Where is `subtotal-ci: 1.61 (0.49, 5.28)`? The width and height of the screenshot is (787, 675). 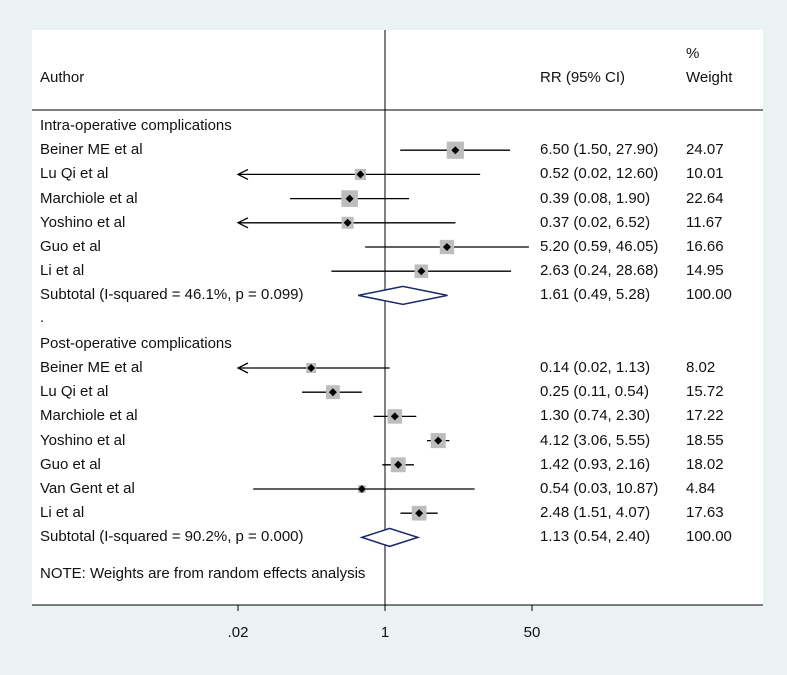
subtotal-ci: 1.61 (0.49, 5.28) is located at coordinates (595, 295).